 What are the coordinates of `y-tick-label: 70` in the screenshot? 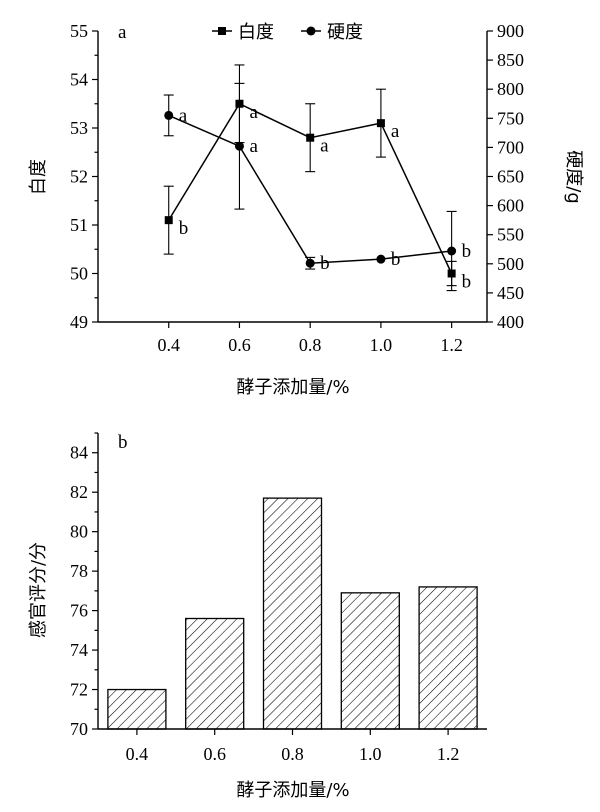 It's located at (79, 729).